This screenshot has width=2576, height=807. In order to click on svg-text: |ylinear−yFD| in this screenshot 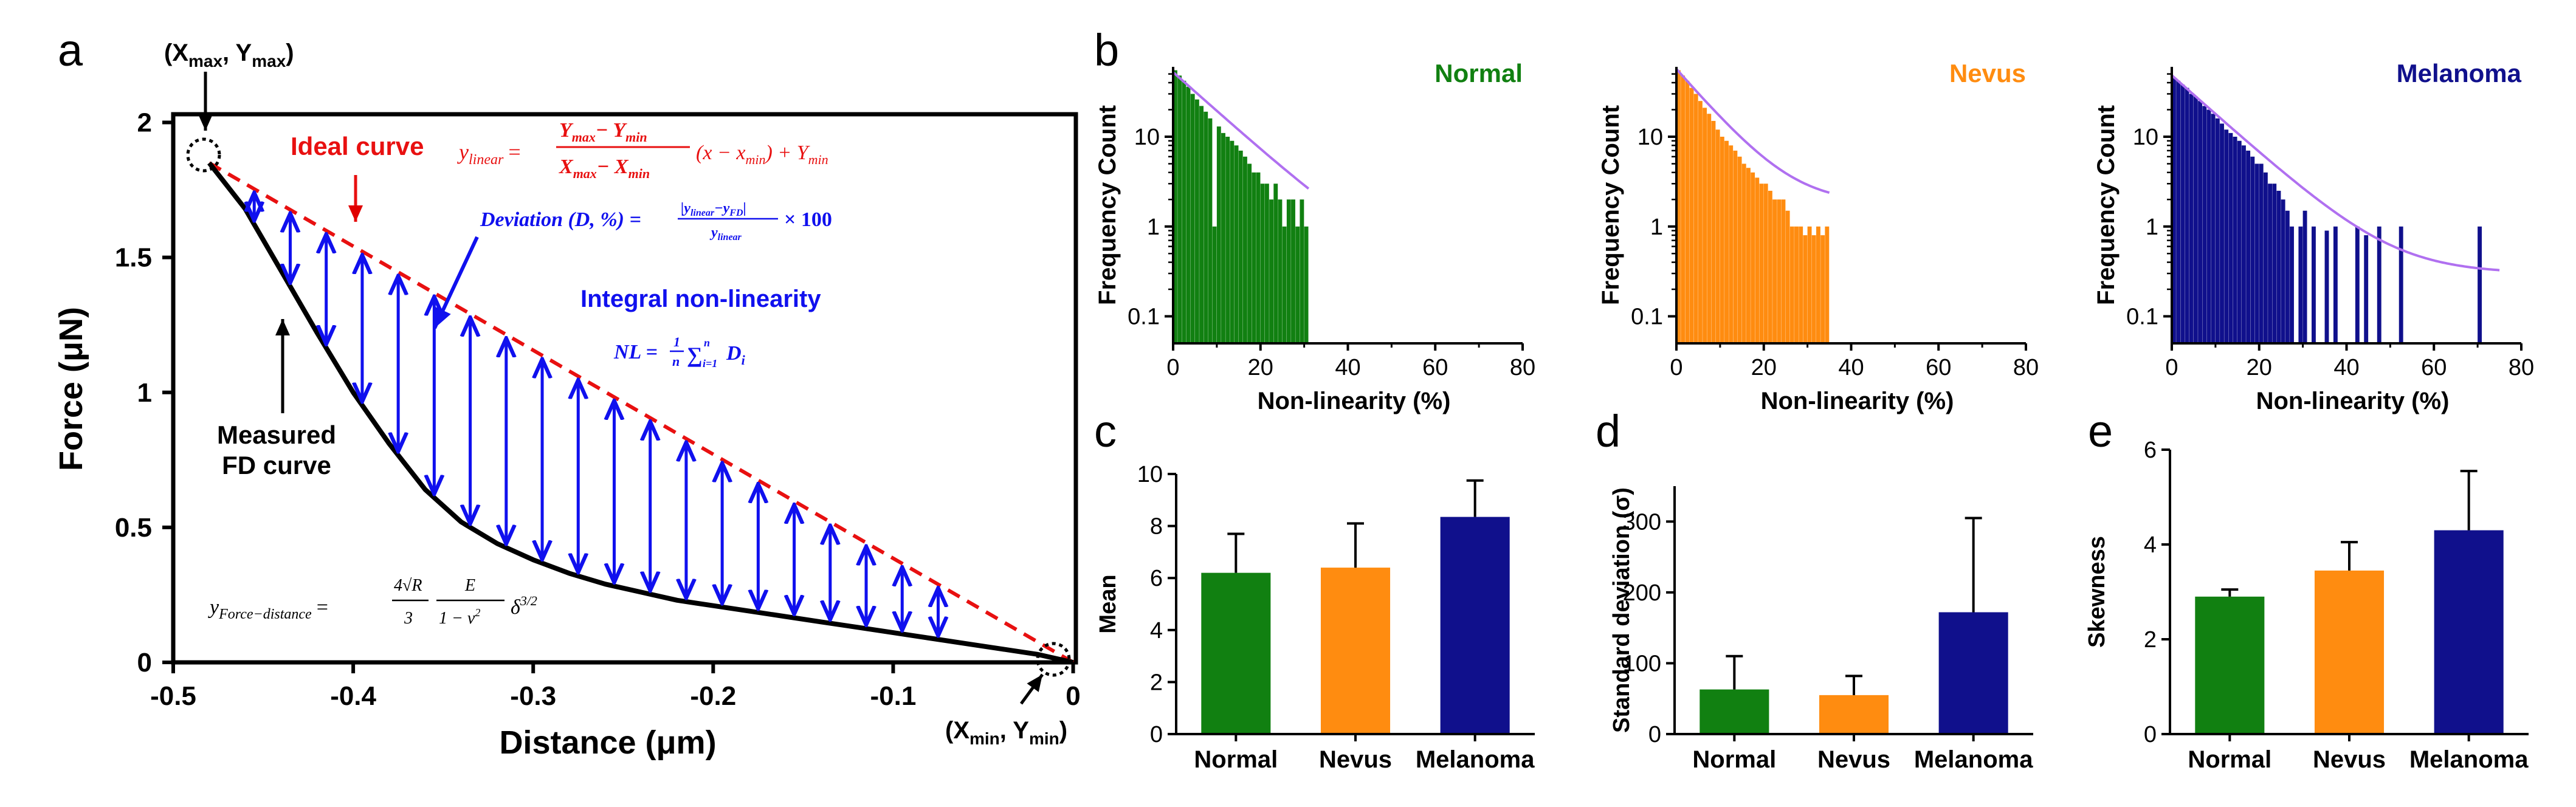, I will do `click(713, 209)`.